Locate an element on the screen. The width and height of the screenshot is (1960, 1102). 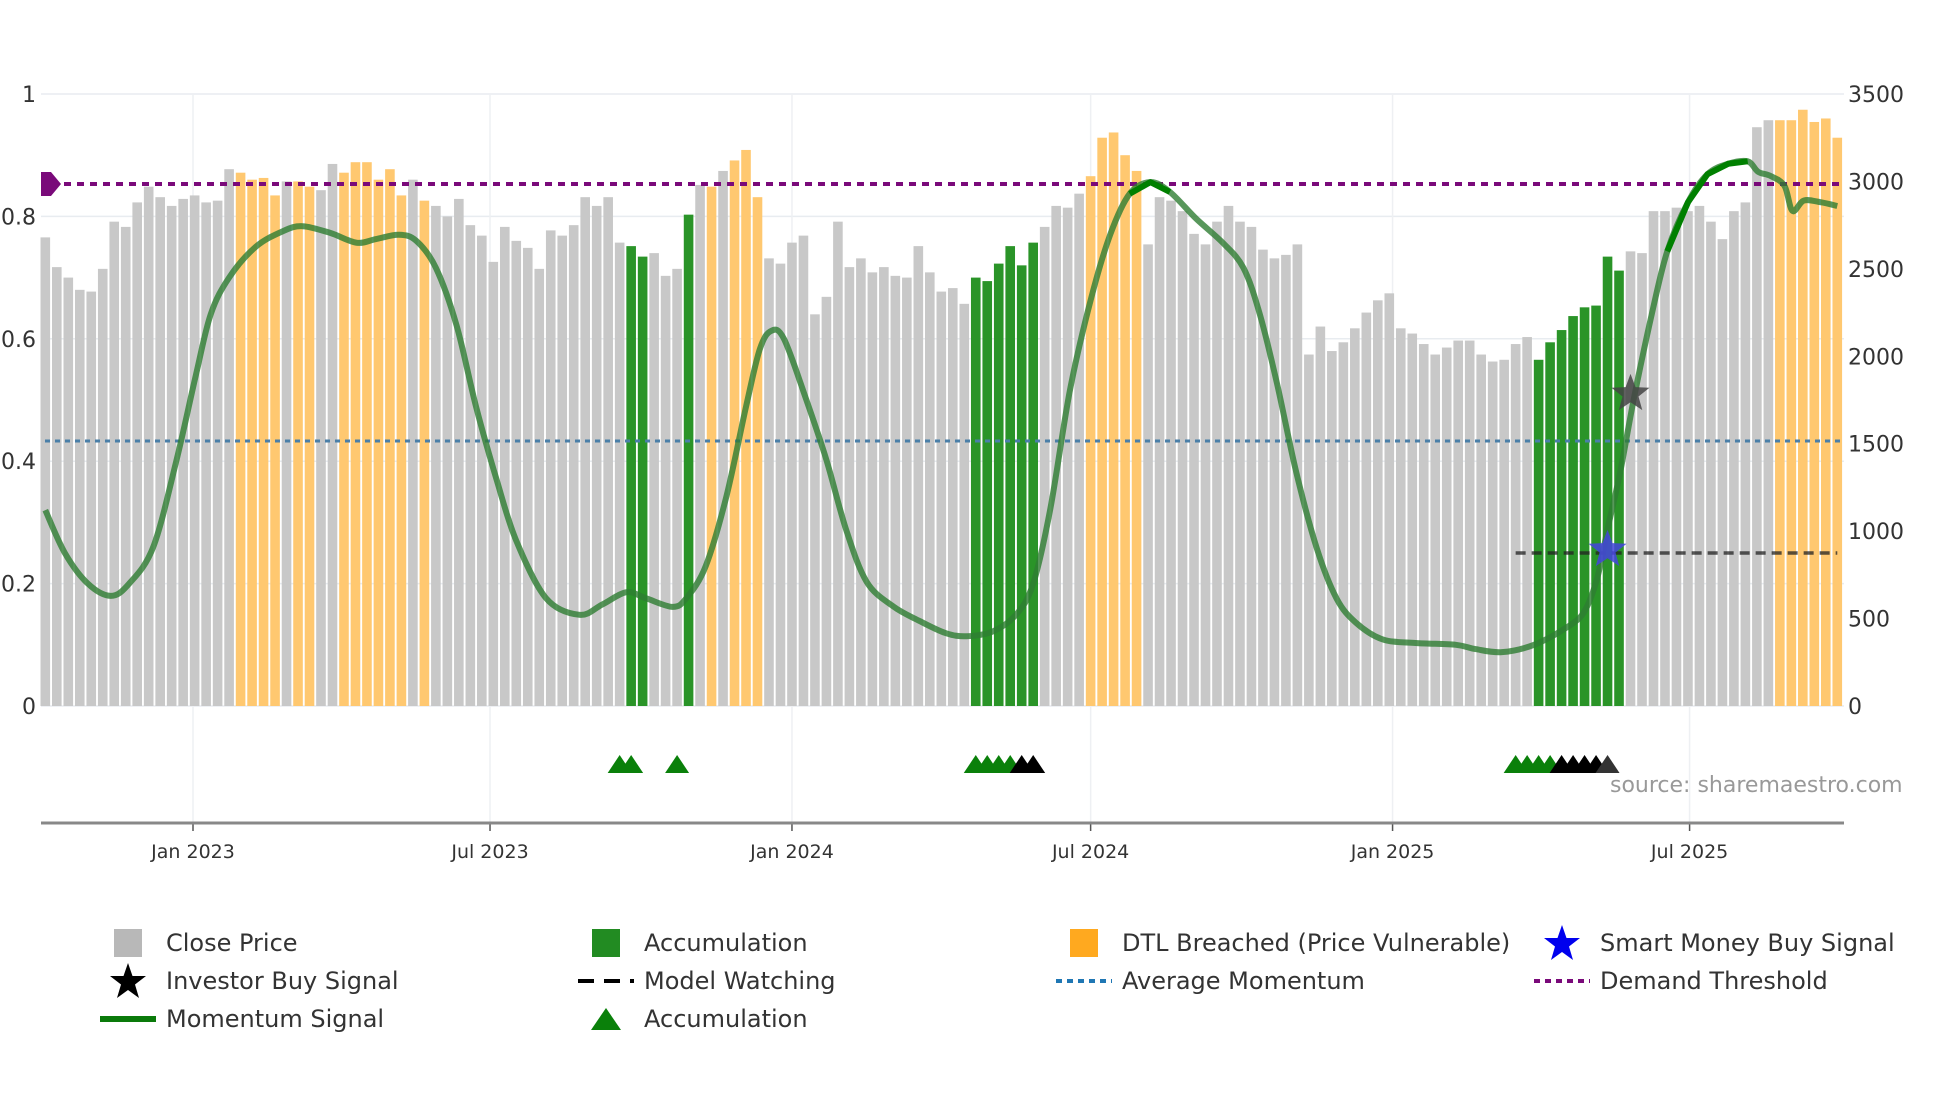
black-star-icon is located at coordinates (128, 981).